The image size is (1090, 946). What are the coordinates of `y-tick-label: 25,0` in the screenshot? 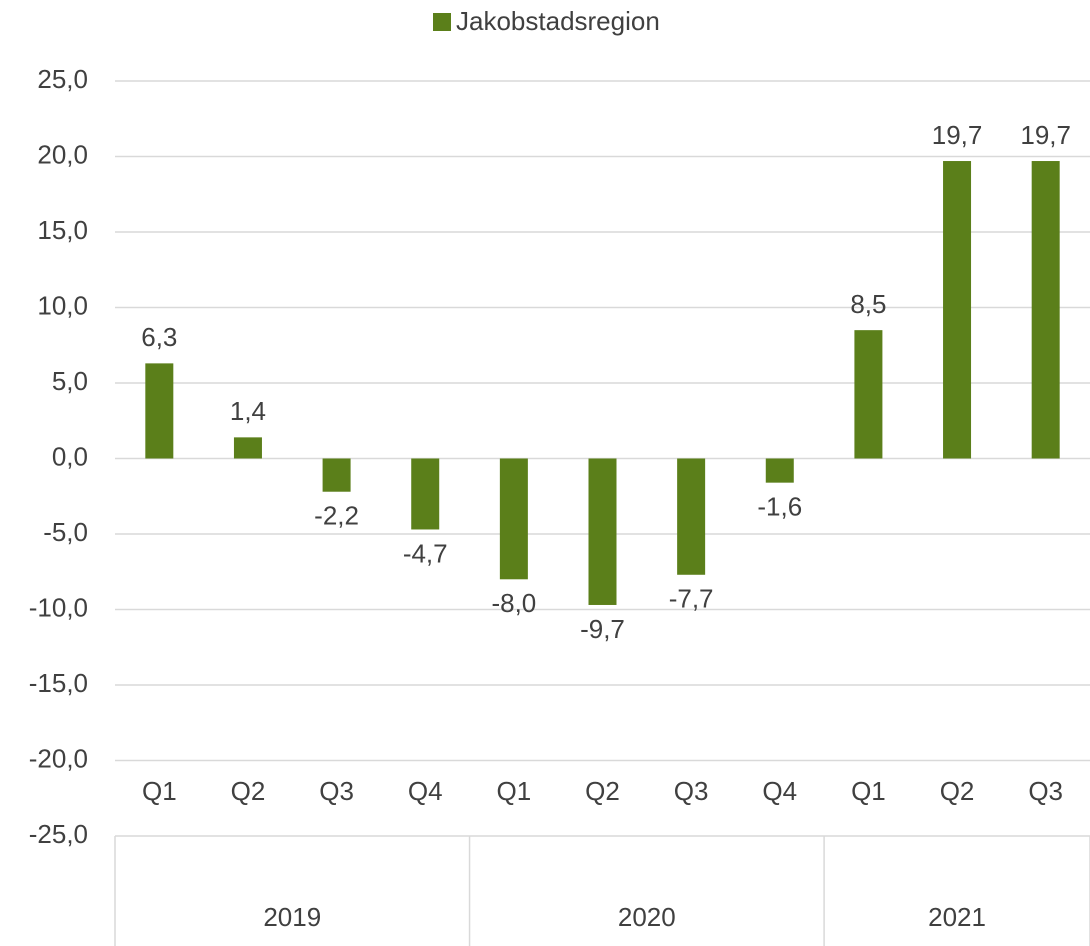 It's located at (62, 79).